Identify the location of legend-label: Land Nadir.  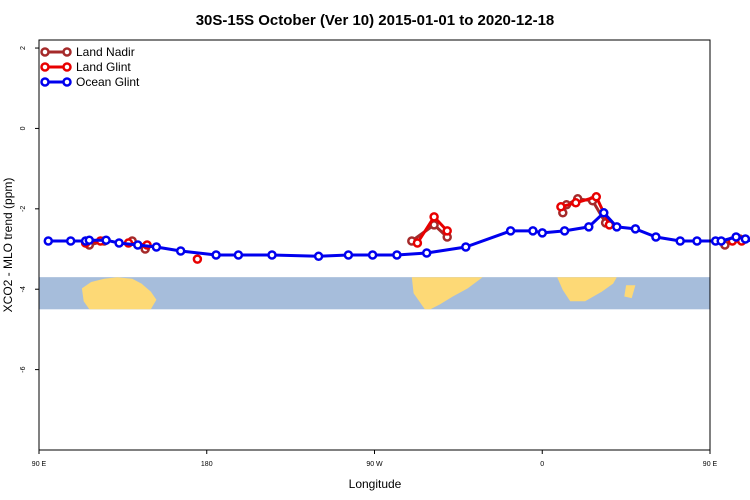
(105, 52).